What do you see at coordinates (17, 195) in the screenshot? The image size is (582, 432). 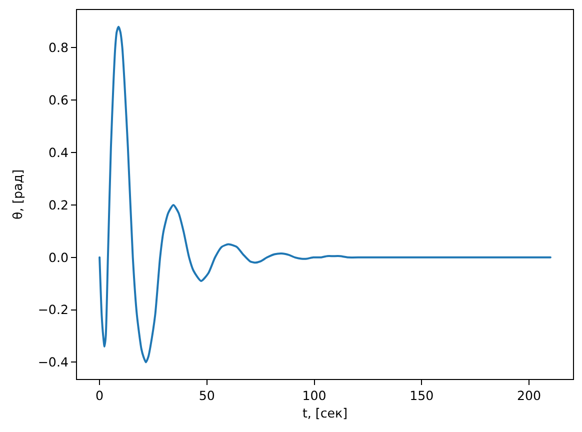 I see `y-axis-title: θ, [рад]` at bounding box center [17, 195].